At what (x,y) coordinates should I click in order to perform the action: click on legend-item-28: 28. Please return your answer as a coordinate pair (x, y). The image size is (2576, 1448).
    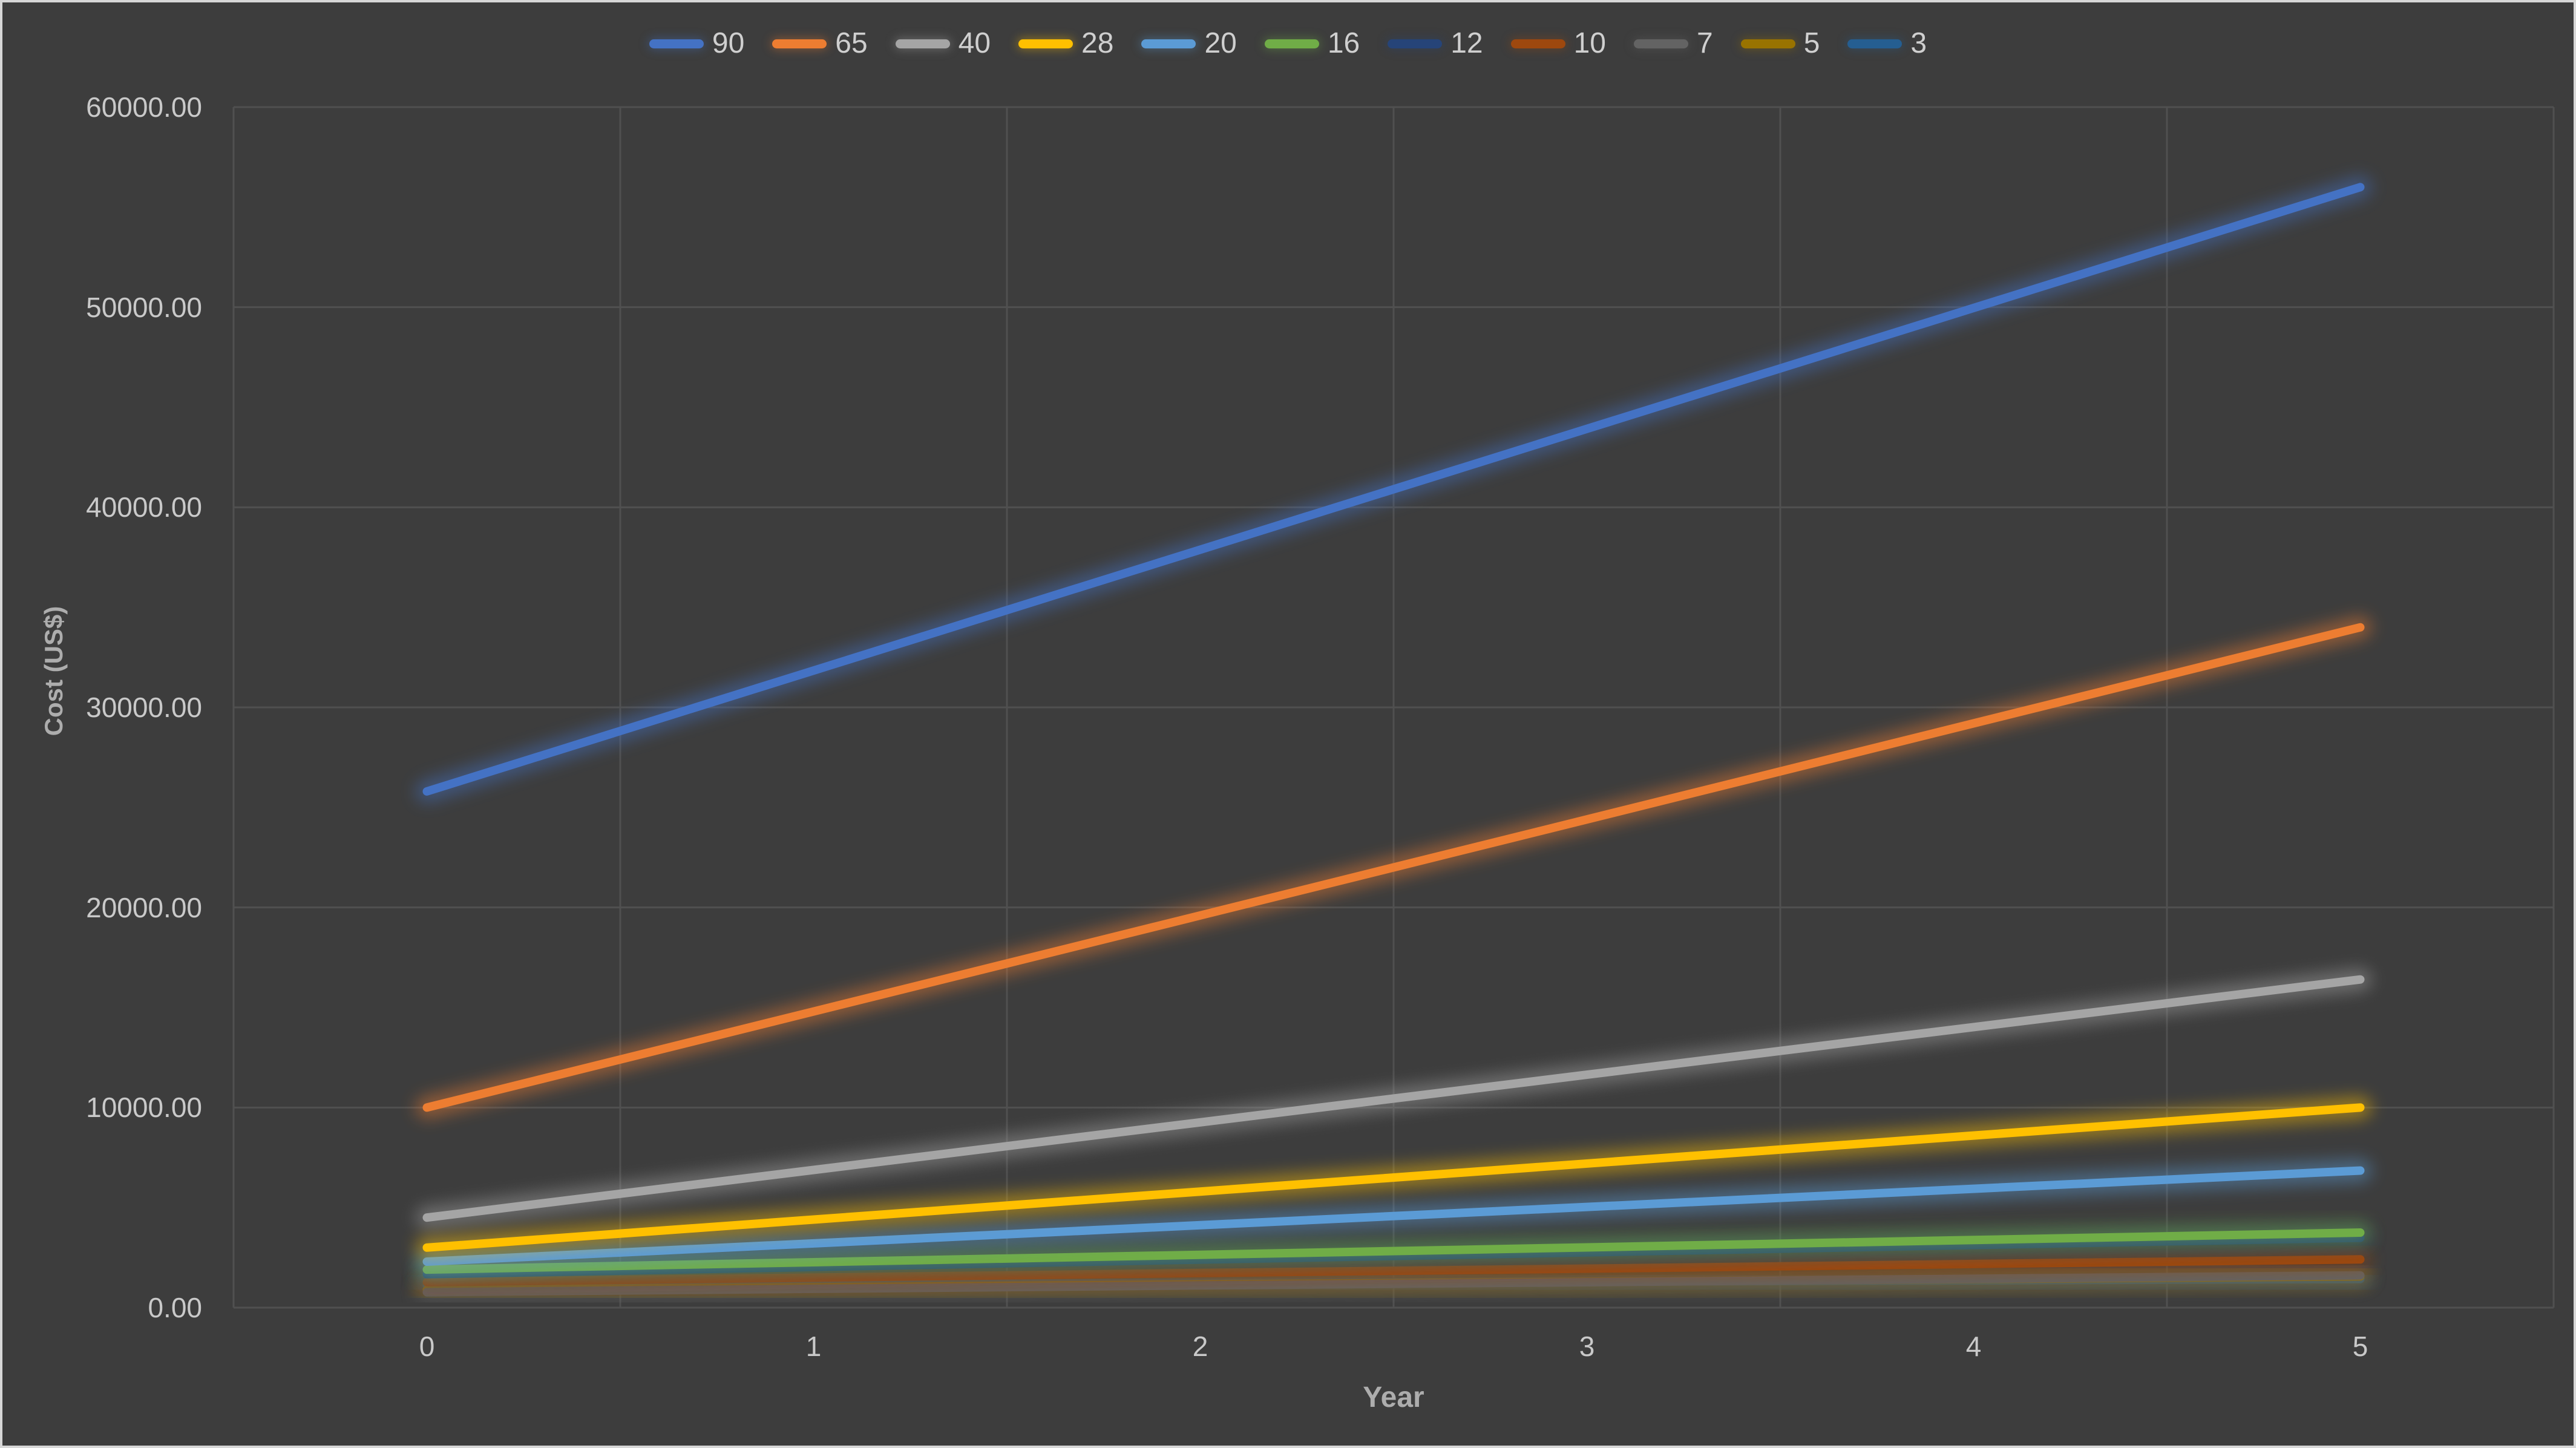
    Looking at the image, I should click on (1065, 43).